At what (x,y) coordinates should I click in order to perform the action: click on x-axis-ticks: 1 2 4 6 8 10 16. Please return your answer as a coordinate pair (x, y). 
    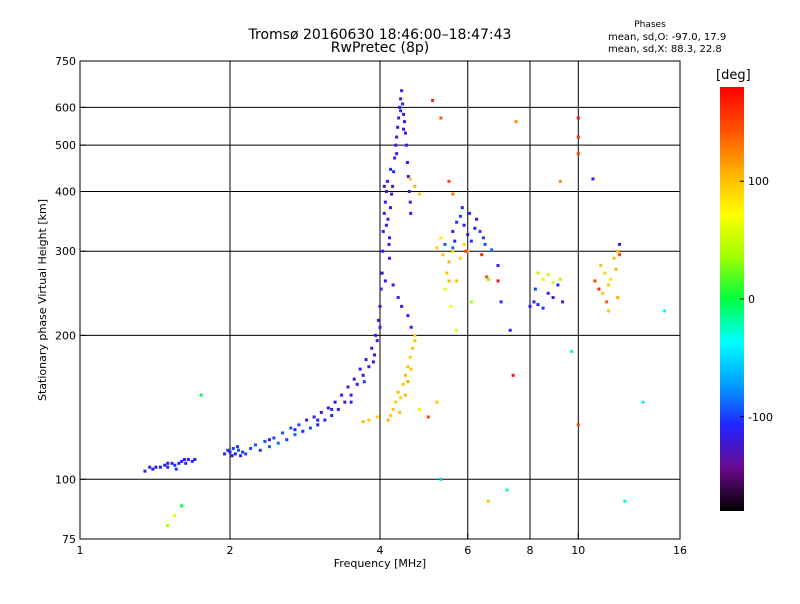
    Looking at the image, I should click on (382, 545).